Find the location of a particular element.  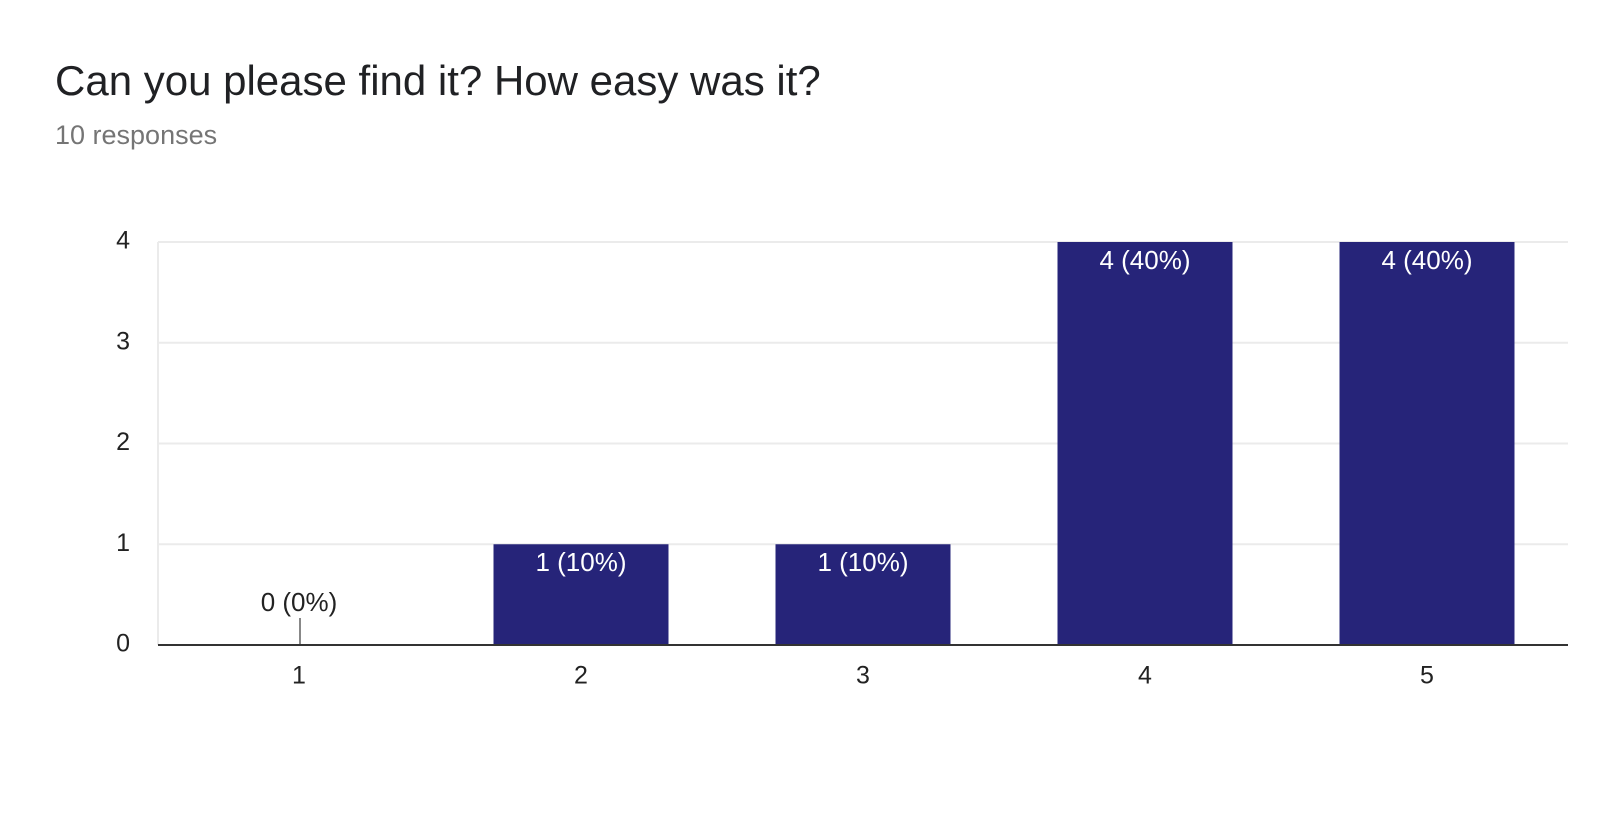

chart-title: Can you please find it? How easy was it? is located at coordinates (438, 80).